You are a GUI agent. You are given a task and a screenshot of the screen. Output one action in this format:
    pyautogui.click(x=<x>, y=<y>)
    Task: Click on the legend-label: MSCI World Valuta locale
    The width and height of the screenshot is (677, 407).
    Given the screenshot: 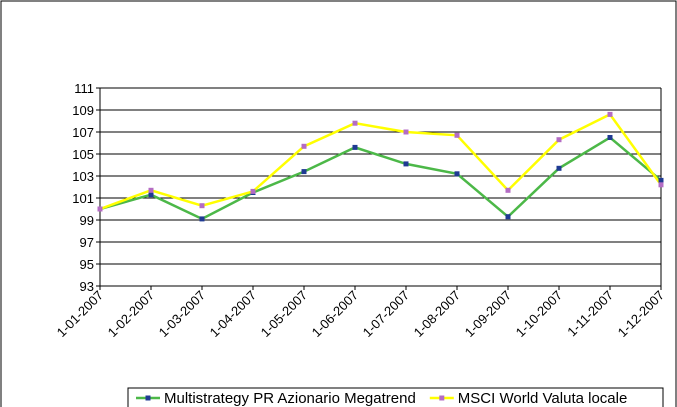 What is the action you would take?
    pyautogui.click(x=543, y=398)
    